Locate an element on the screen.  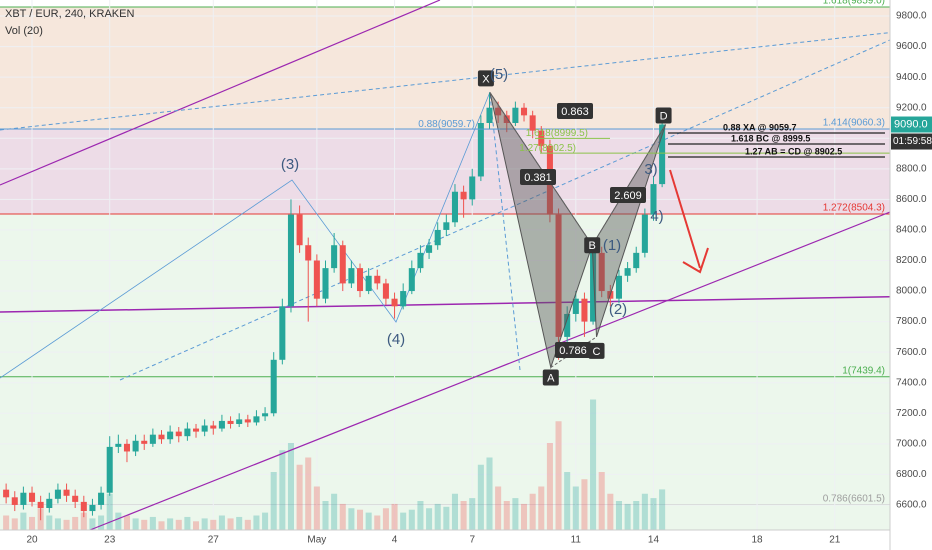
x-tick-label: May is located at coordinates (316, 540).